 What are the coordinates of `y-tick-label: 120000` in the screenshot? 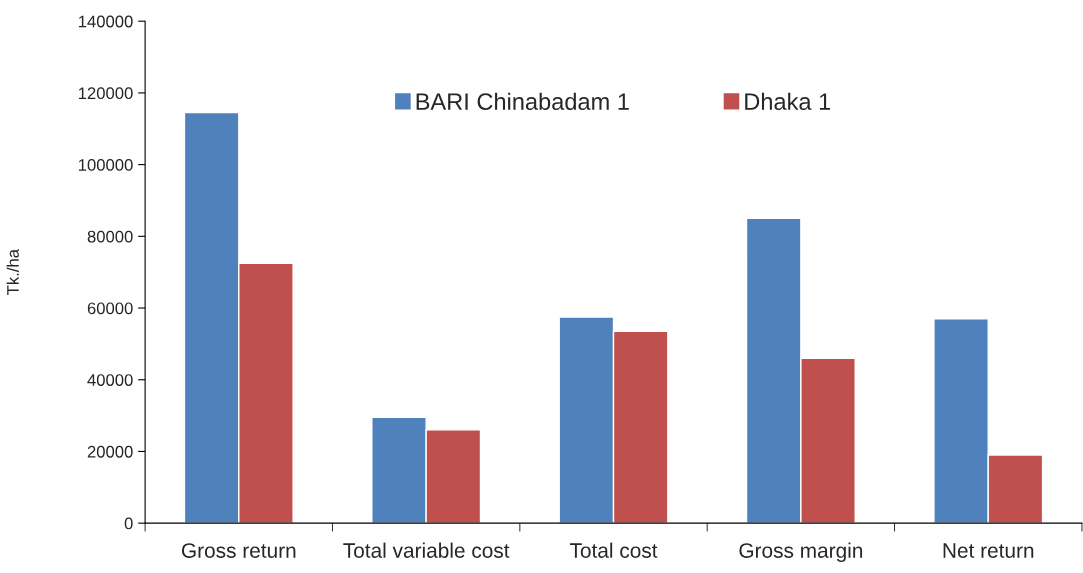 It's located at (105, 93).